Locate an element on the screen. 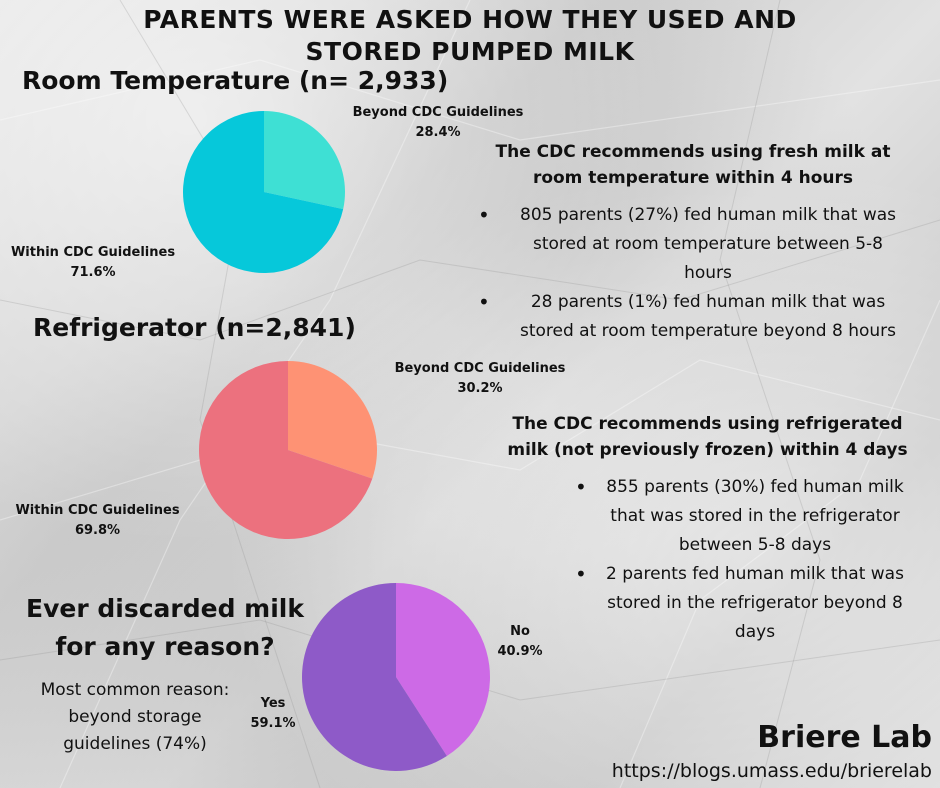 The image size is (940, 788). refrigerator-beyond-value: 30.2% is located at coordinates (480, 388).